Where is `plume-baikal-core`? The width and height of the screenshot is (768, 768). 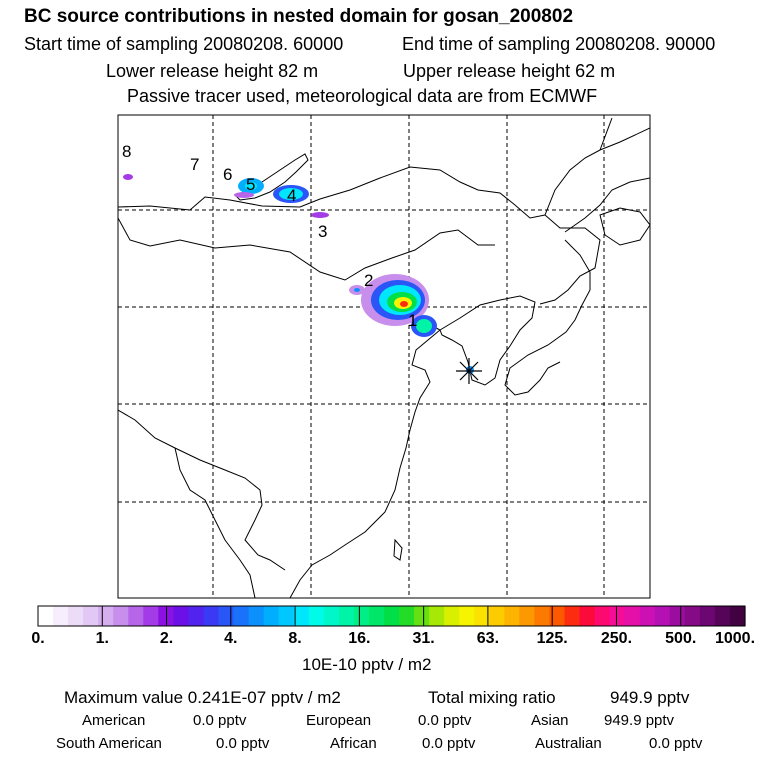 plume-baikal-core is located at coordinates (251, 186).